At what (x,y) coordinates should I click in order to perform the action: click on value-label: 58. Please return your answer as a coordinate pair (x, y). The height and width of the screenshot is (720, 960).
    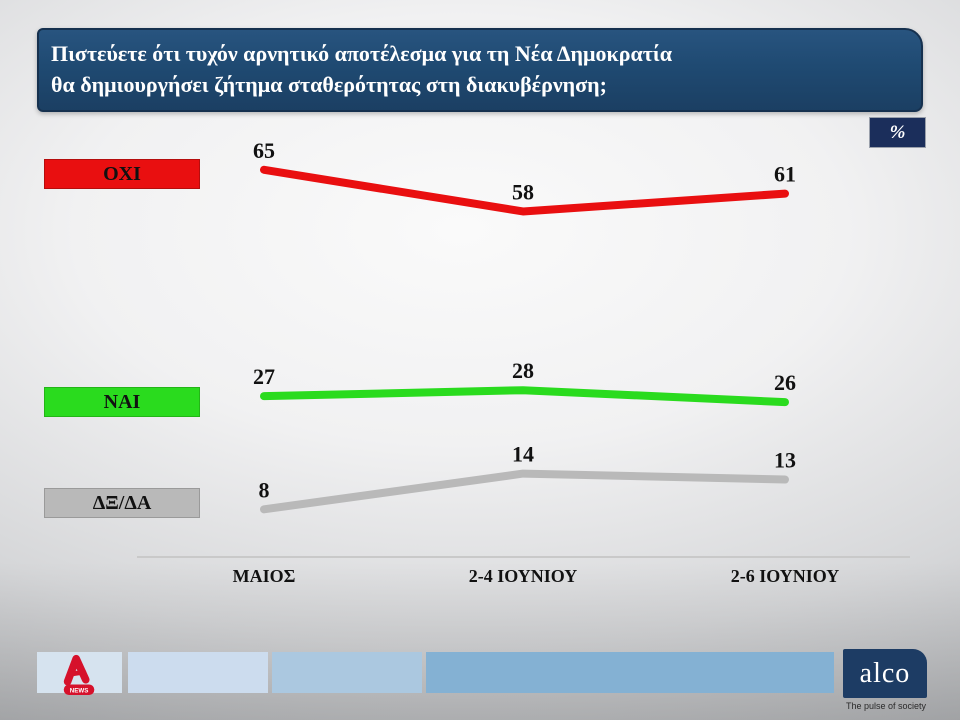
    Looking at the image, I should click on (523, 191).